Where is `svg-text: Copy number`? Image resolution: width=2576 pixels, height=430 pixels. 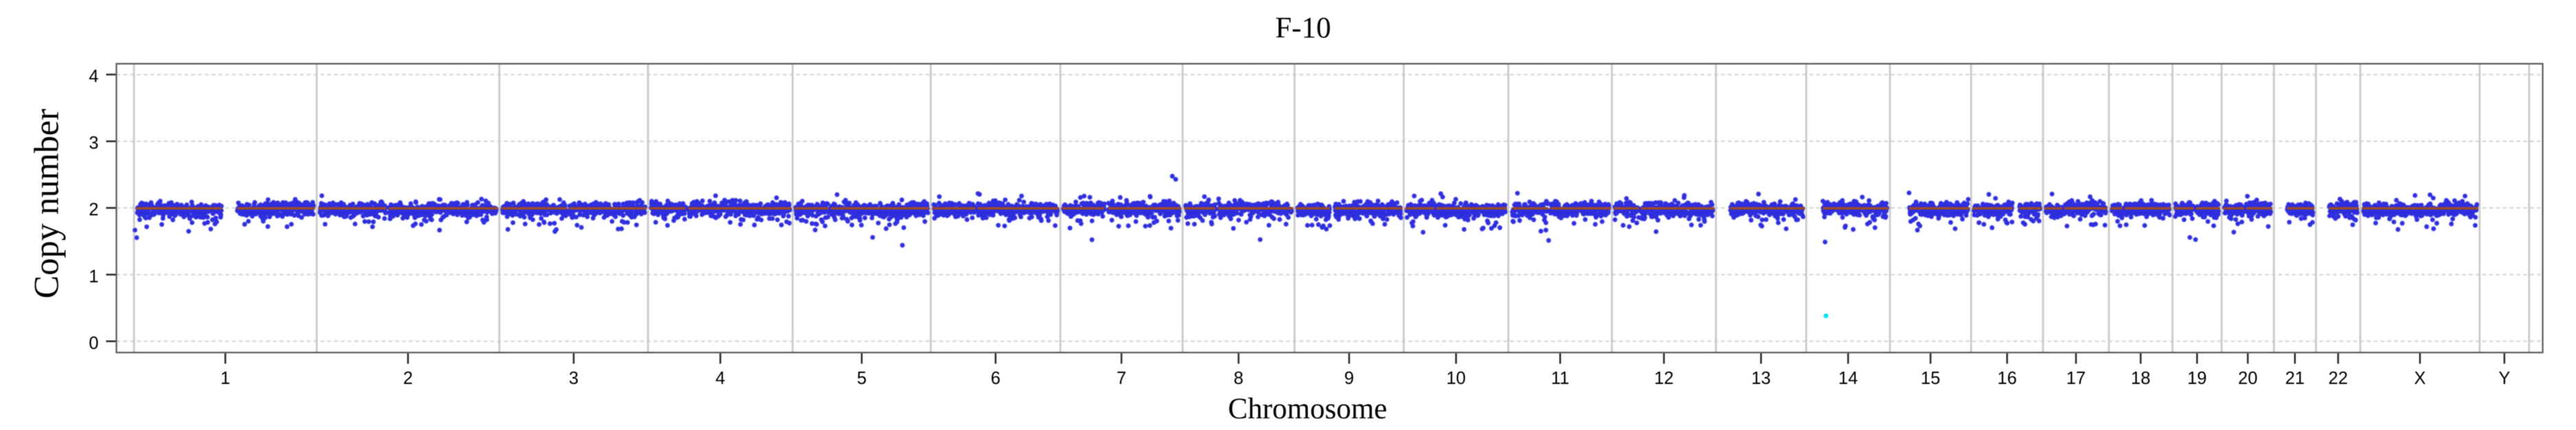 svg-text: Copy number is located at coordinates (46, 204).